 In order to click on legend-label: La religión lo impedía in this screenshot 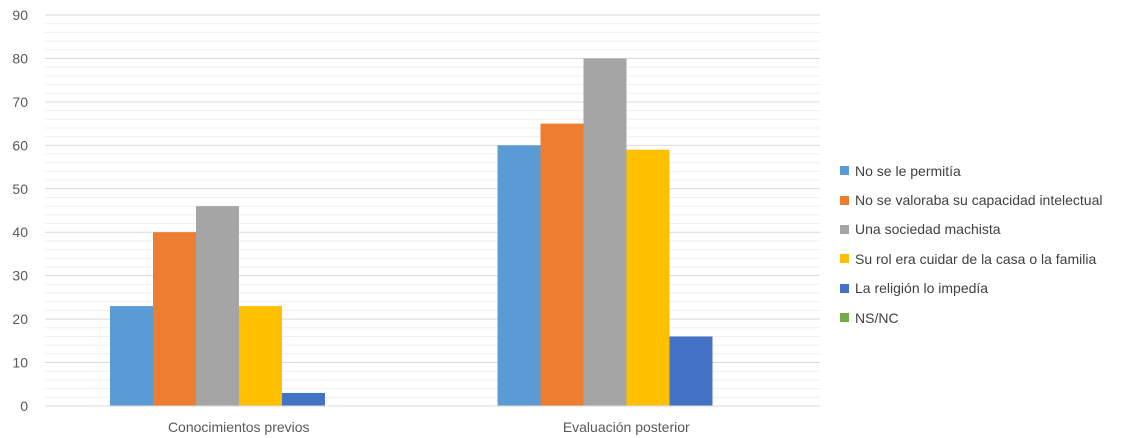, I will do `click(922, 288)`.